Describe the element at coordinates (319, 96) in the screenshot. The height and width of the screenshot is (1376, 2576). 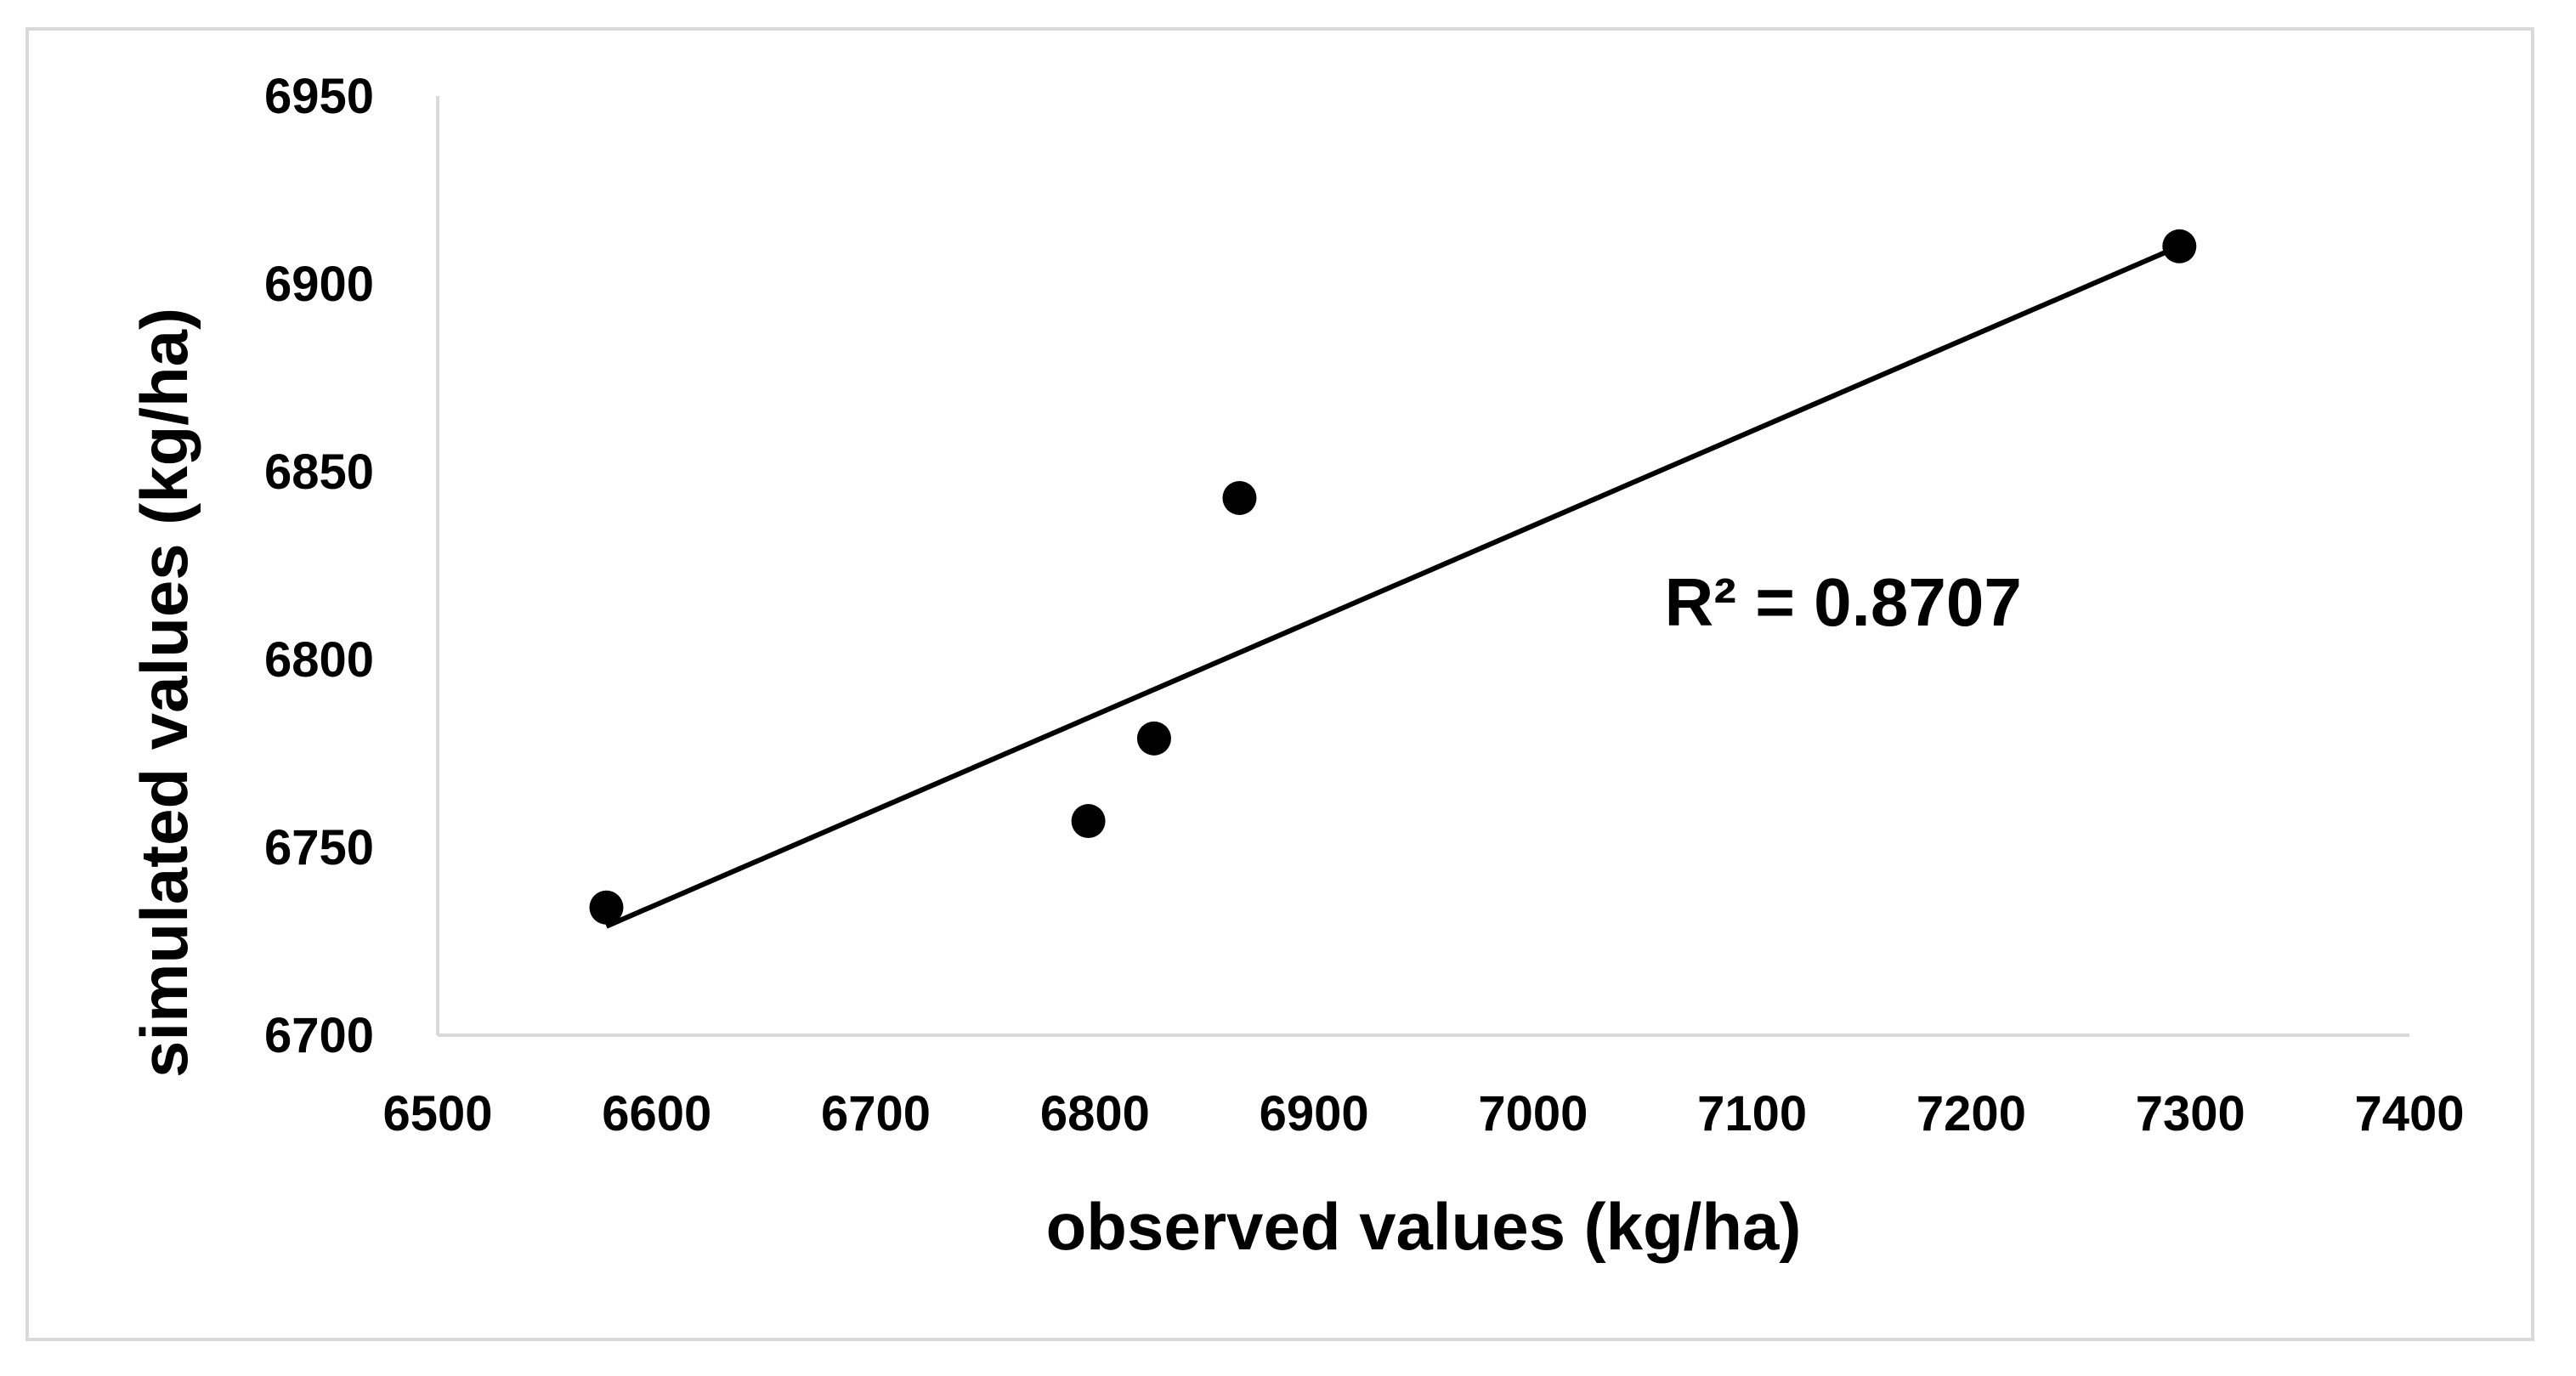
I see `y-tick-label: 6950` at that location.